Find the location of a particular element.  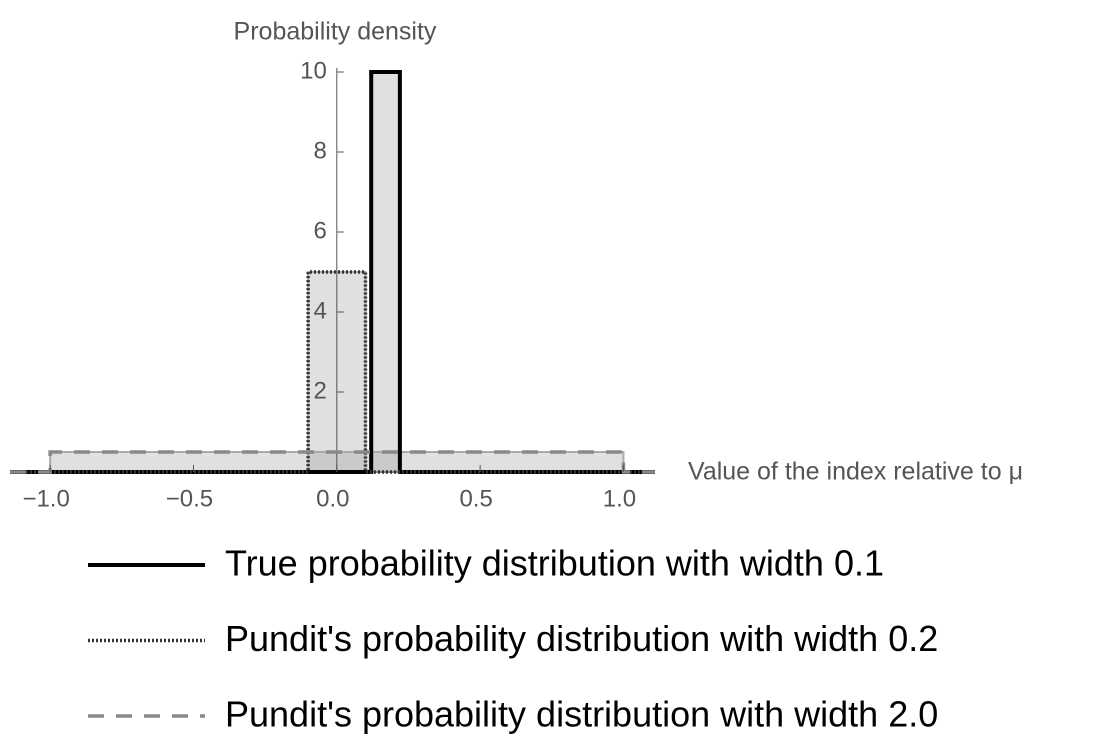

y-tick-label: 2 is located at coordinates (319, 390).